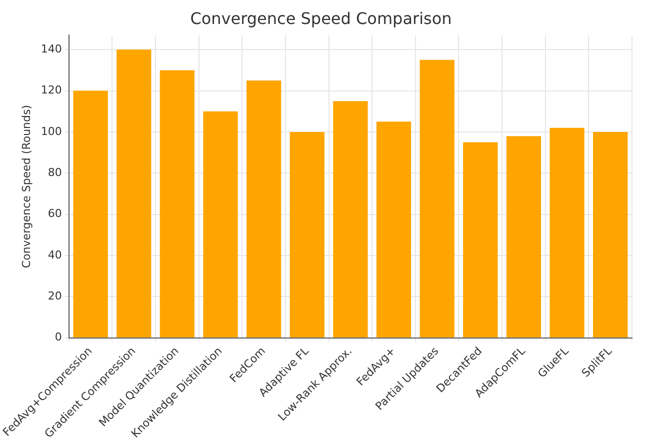 The height and width of the screenshot is (446, 648). What do you see at coordinates (55, 296) in the screenshot?
I see `y-tick-label: 20` at bounding box center [55, 296].